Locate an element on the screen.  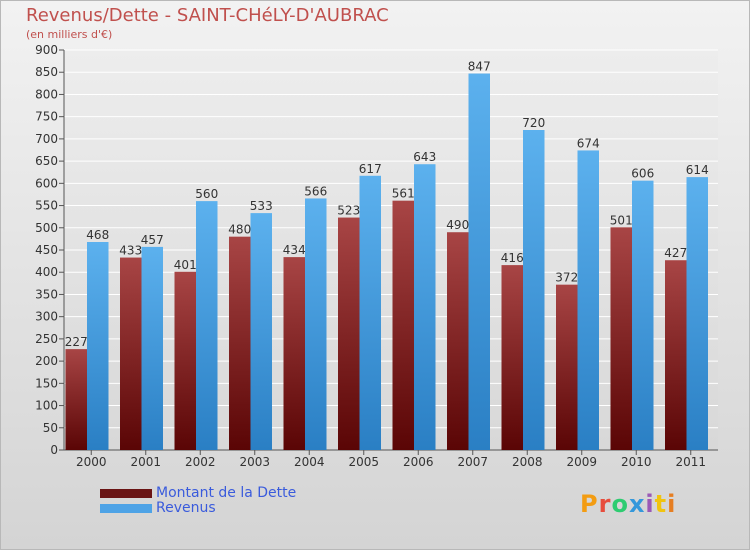
data-label: 533 is located at coordinates (261, 206).